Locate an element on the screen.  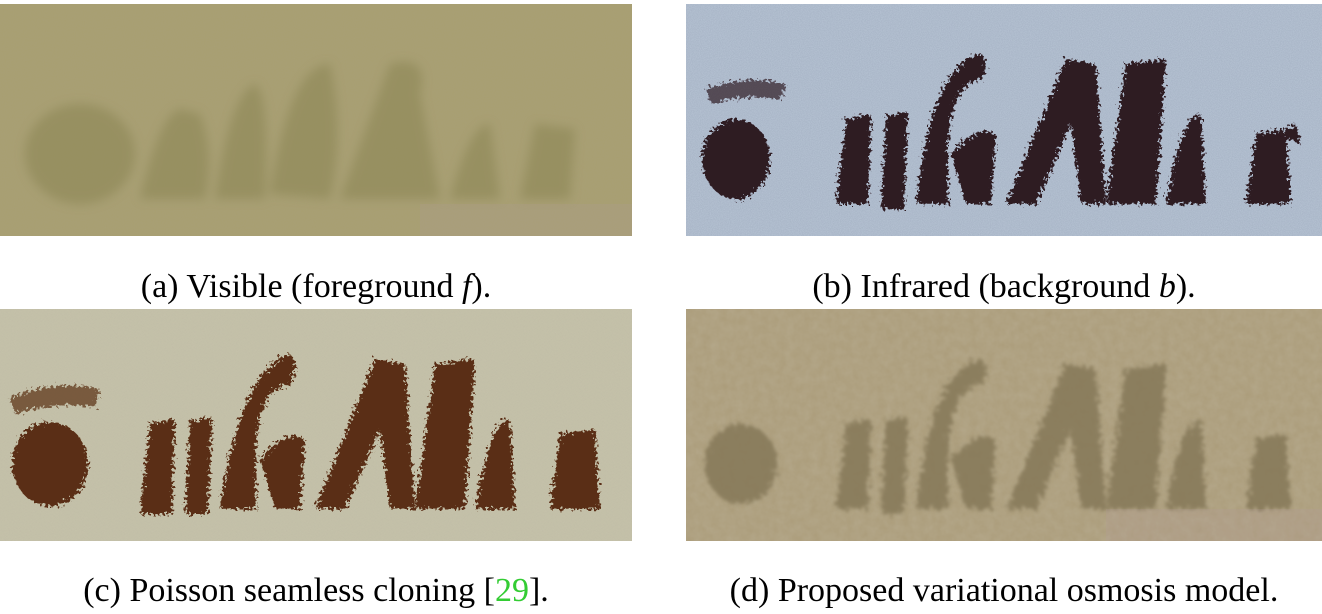
caption-a-suffix: ). is located at coordinates (481, 286).